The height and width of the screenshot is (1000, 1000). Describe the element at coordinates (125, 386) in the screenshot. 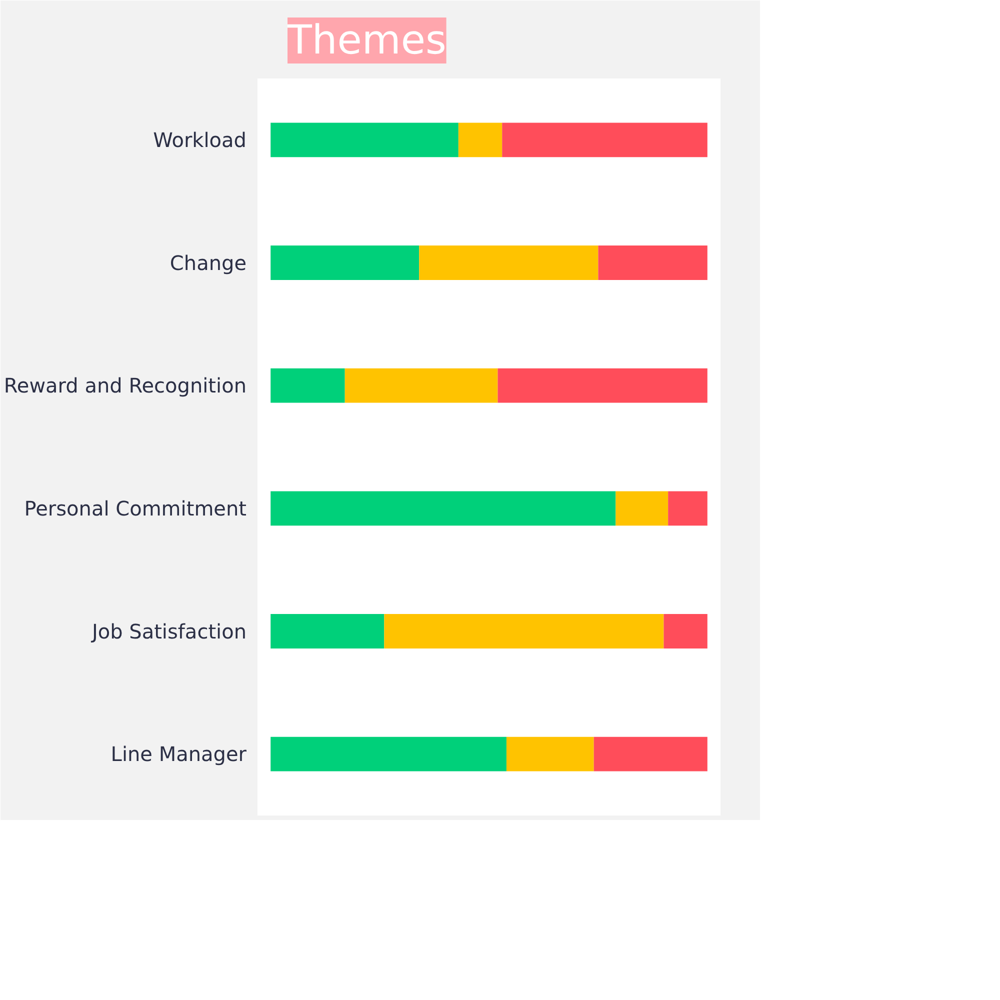

I see `y-tick-label: Reward and Recognition` at that location.